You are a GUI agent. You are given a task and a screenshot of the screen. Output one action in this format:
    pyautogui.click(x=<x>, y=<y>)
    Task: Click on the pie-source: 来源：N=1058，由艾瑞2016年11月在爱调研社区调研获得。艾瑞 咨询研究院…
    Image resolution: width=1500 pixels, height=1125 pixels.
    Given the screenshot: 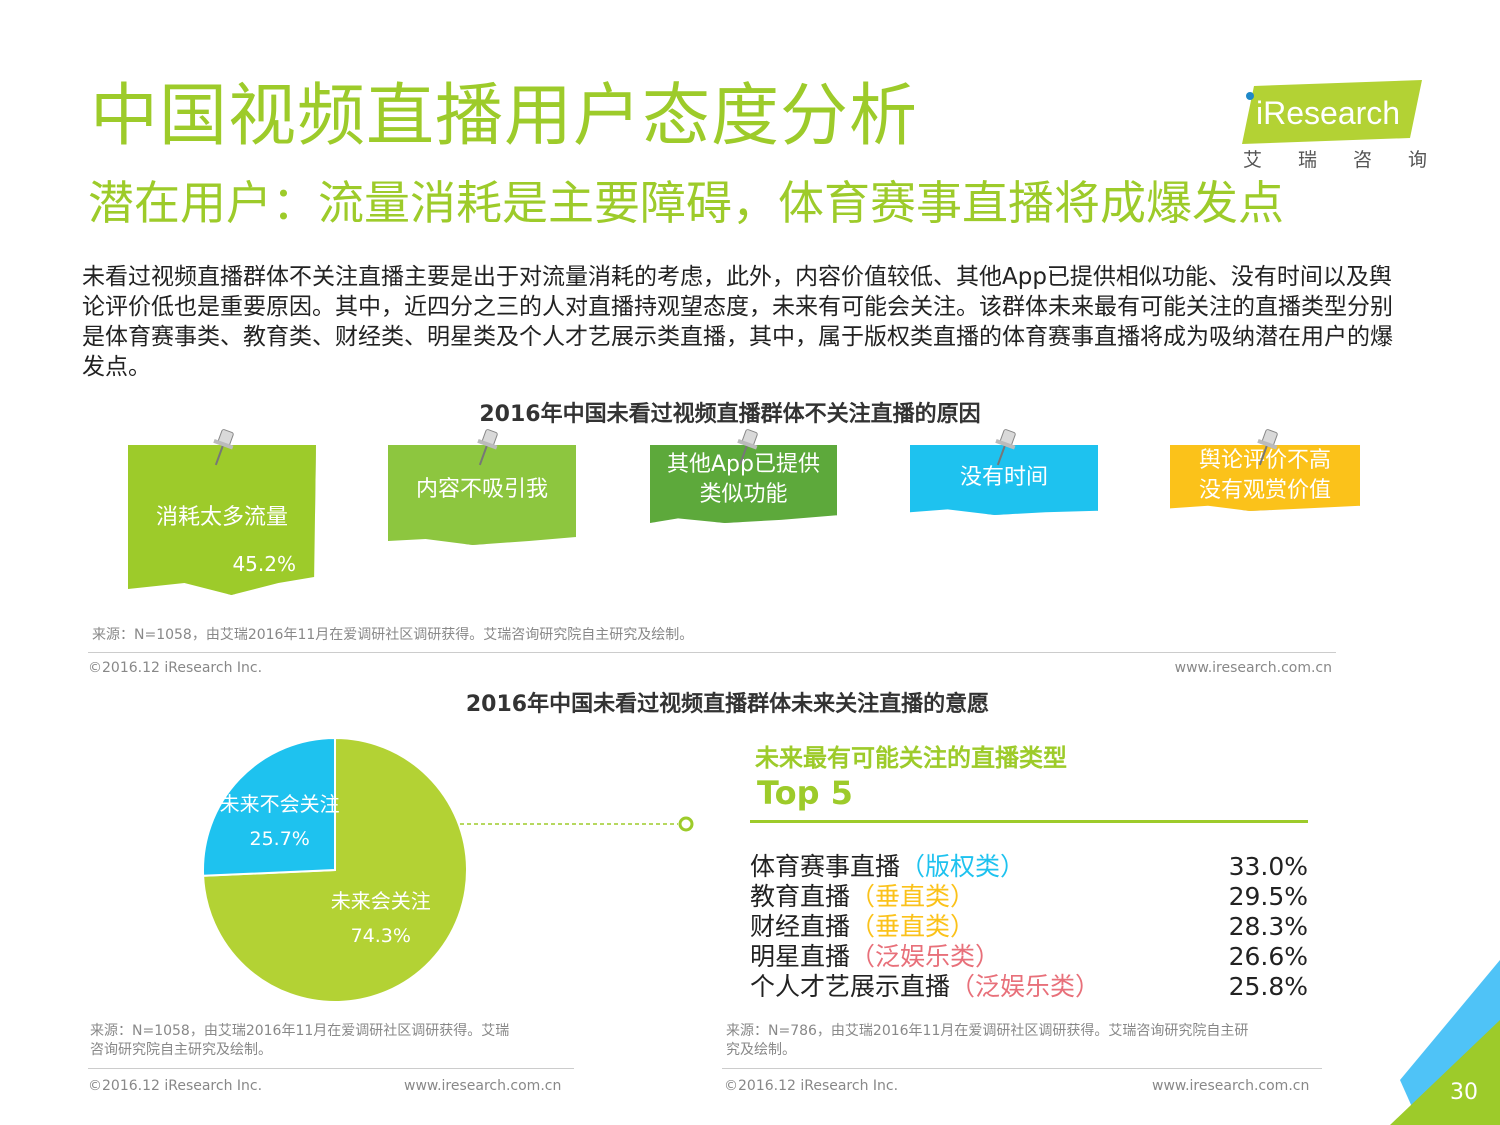 What is the action you would take?
    pyautogui.click(x=299, y=1041)
    